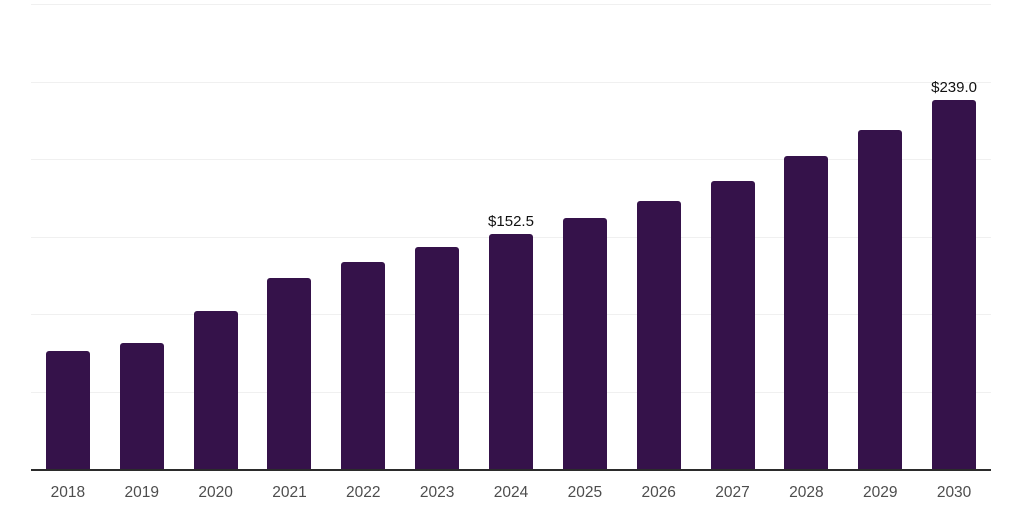  I want to click on x-axis-line, so click(511, 470).